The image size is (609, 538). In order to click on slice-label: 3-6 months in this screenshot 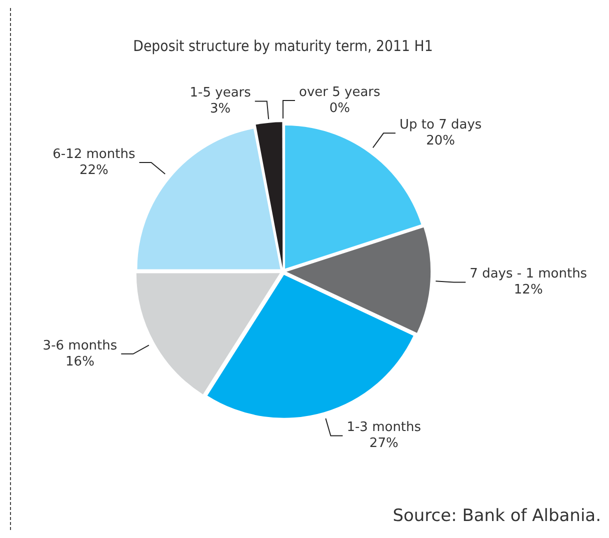, I will do `click(80, 346)`.